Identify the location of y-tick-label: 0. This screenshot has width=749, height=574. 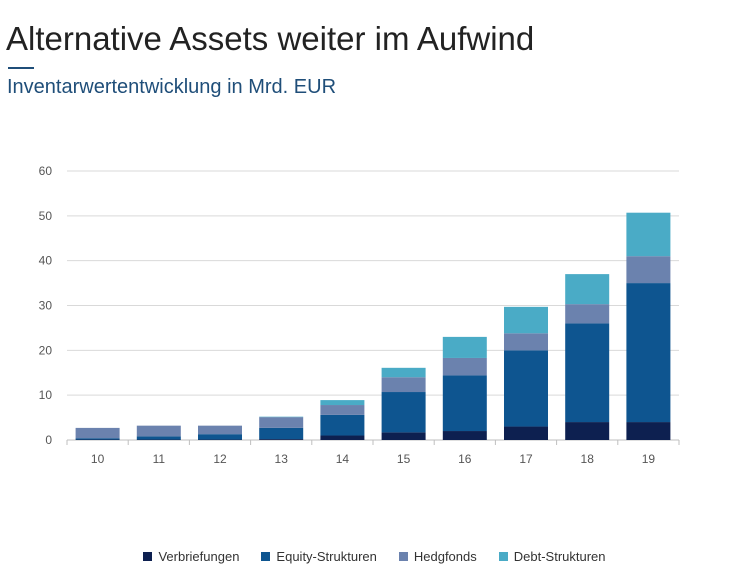
(48, 440).